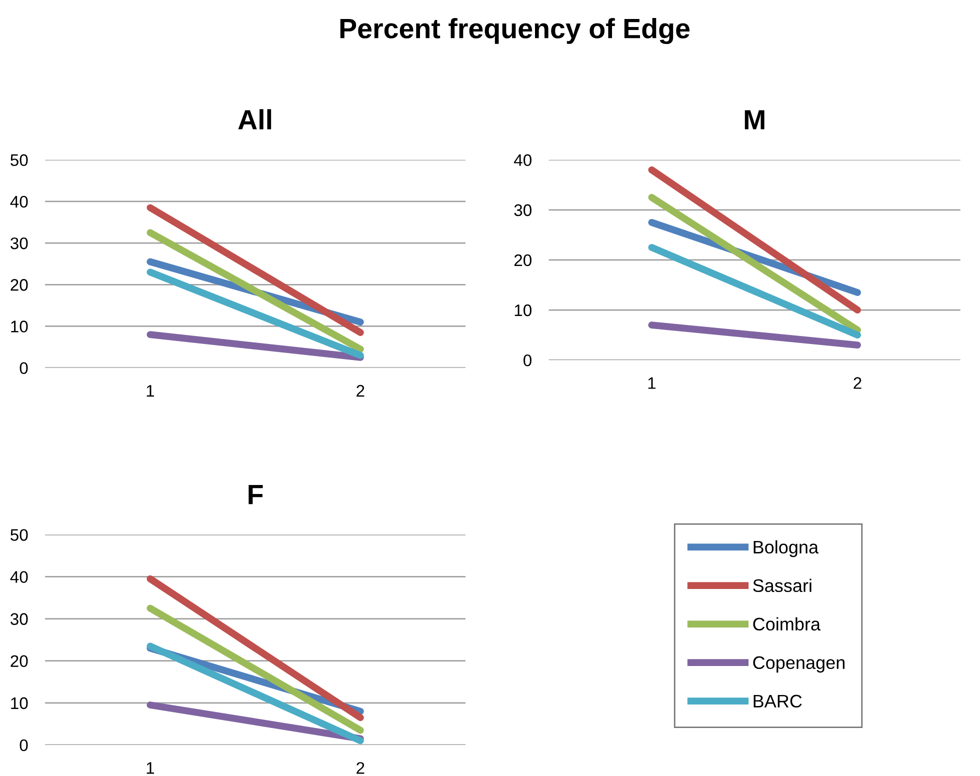 The width and height of the screenshot is (980, 776). What do you see at coordinates (798, 664) in the screenshot?
I see `legend-label: Copenagen` at bounding box center [798, 664].